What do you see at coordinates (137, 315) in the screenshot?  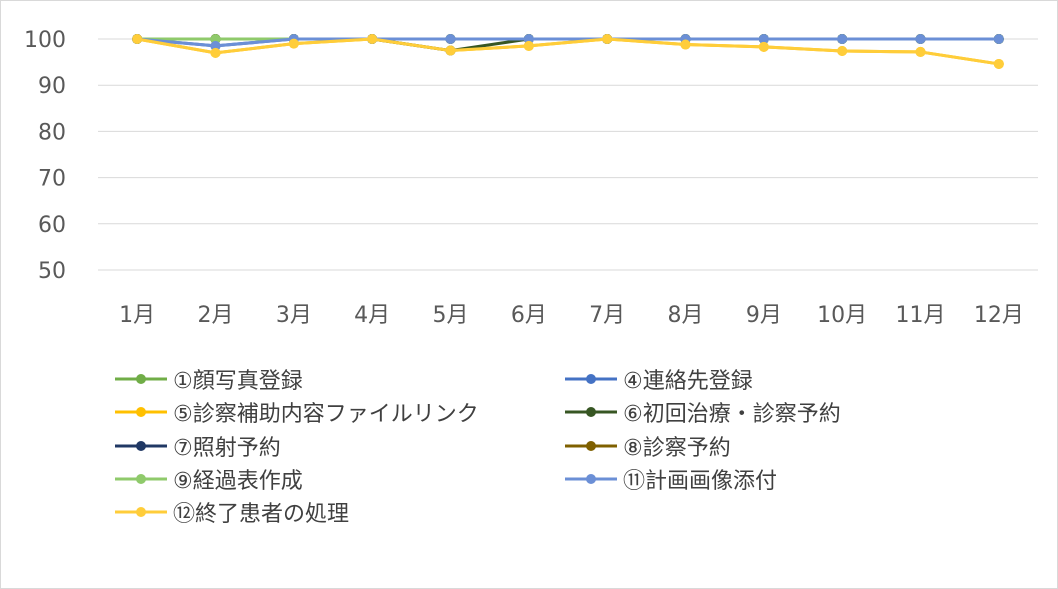 I see `x-tick-label: 1月` at bounding box center [137, 315].